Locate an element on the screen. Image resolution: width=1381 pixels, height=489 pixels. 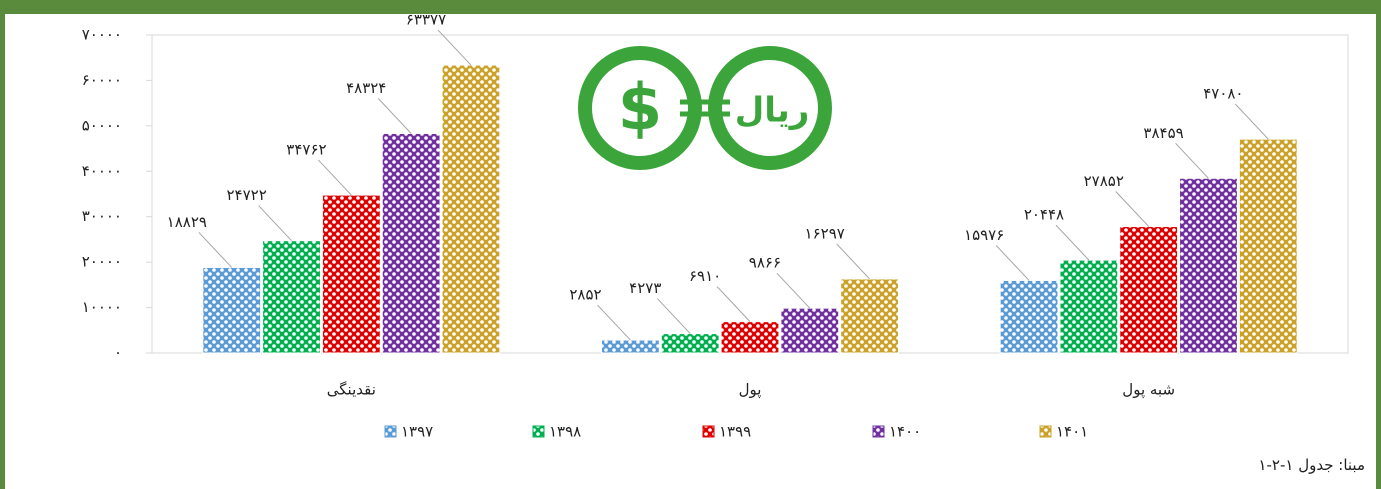
data-label: ۴۸۳۲۴ is located at coordinates (366, 88).